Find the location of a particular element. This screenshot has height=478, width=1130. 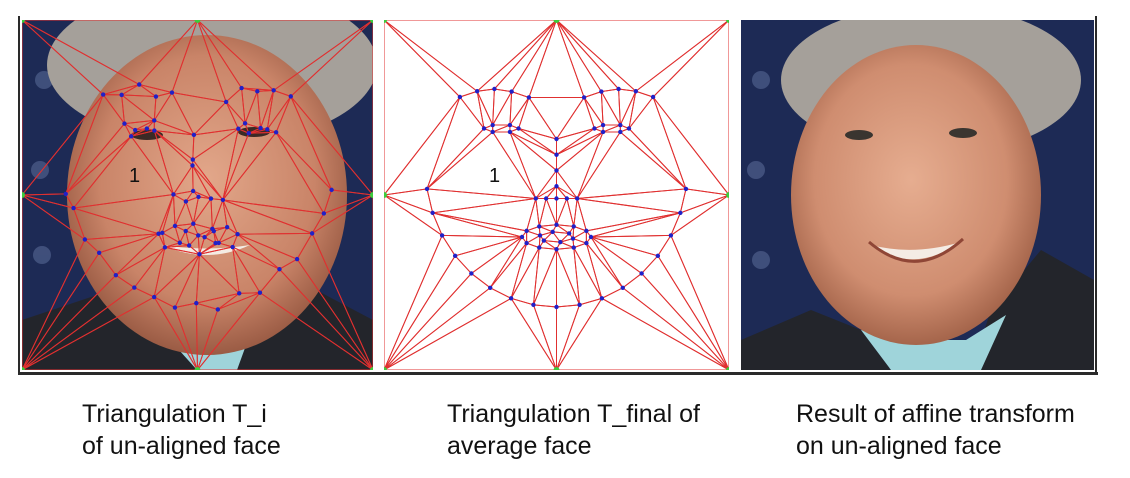

right-rule is located at coordinates (1096, 195).